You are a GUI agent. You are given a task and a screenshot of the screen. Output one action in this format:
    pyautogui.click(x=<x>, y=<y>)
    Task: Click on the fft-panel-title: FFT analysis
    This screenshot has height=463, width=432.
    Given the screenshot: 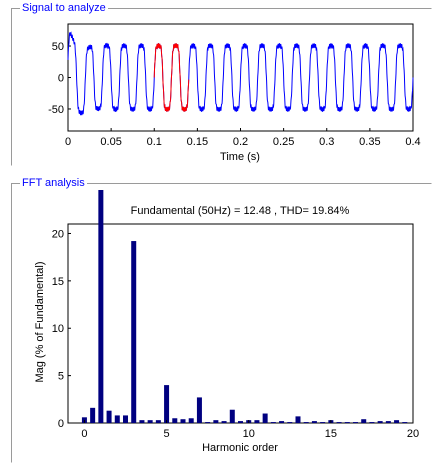 What is the action you would take?
    pyautogui.click(x=53, y=183)
    